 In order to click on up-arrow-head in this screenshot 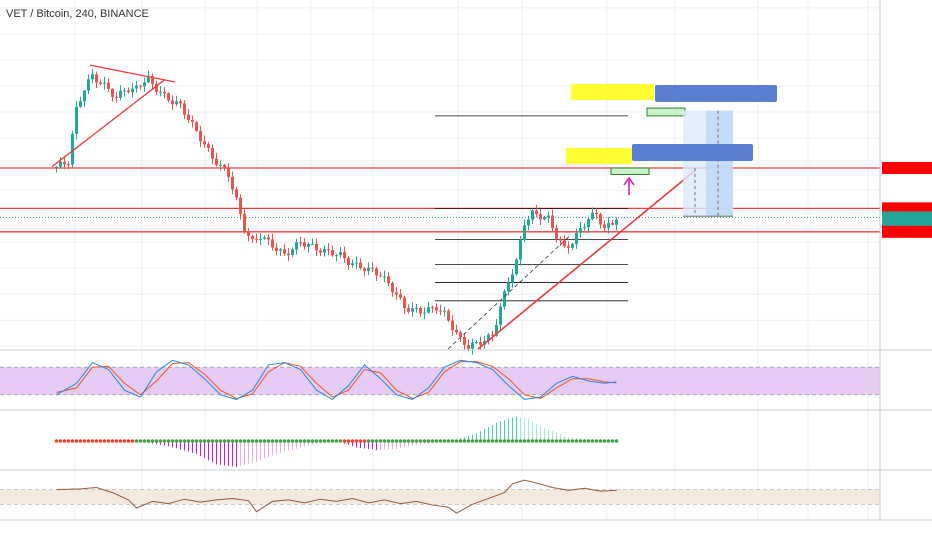, I will do `click(629, 181)`.